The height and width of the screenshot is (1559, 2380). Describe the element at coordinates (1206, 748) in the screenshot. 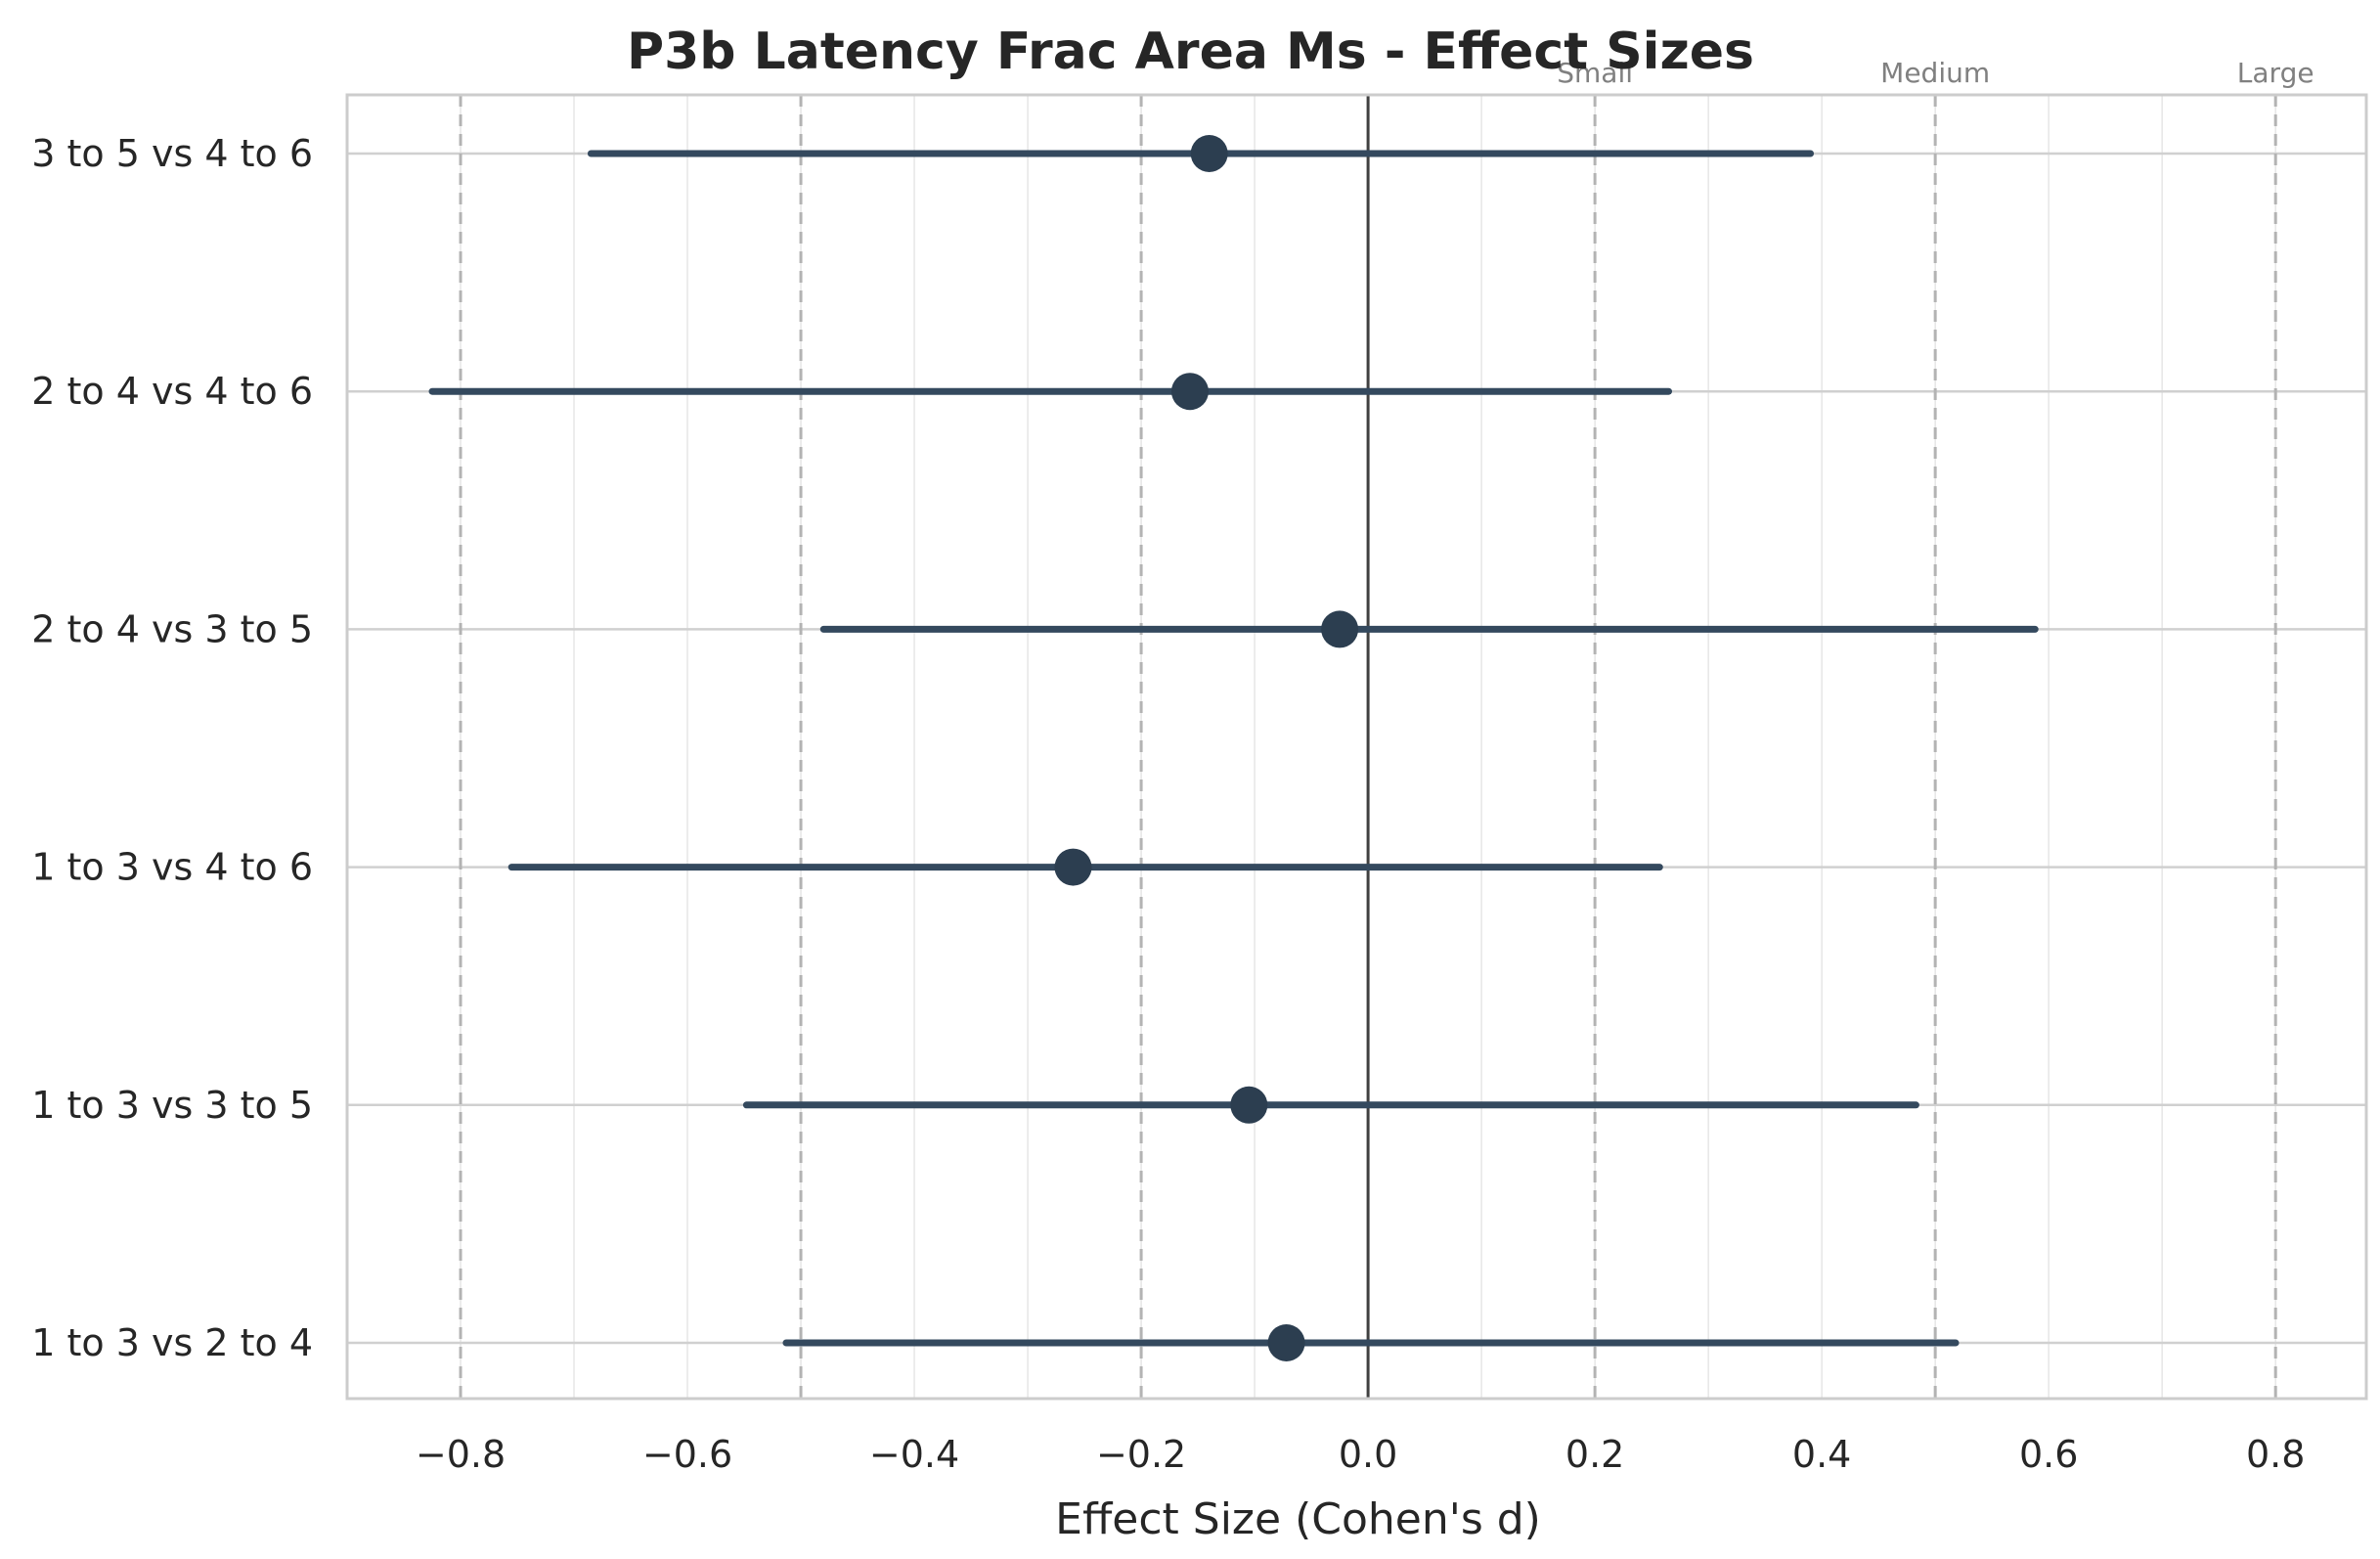

I see `marker-layer` at that location.